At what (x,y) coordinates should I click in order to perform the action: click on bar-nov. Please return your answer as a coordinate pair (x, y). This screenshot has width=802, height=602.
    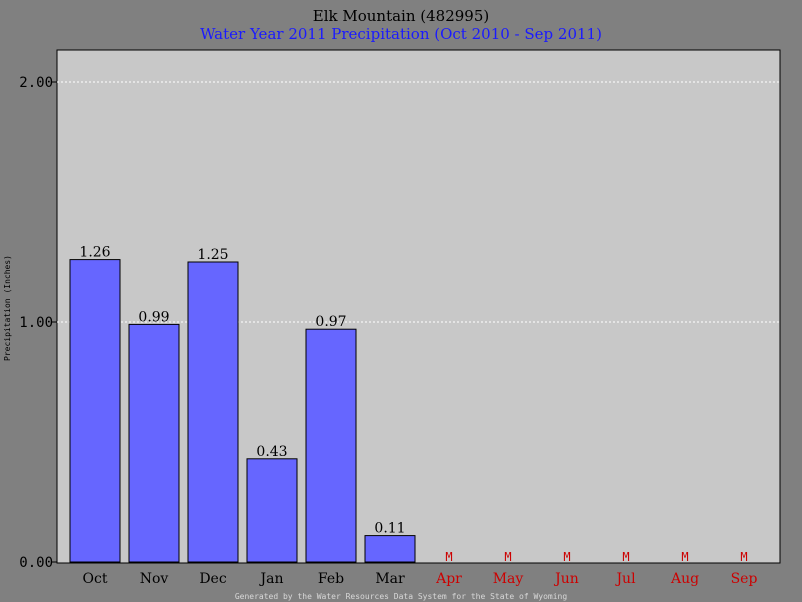
    Looking at the image, I should click on (154, 443).